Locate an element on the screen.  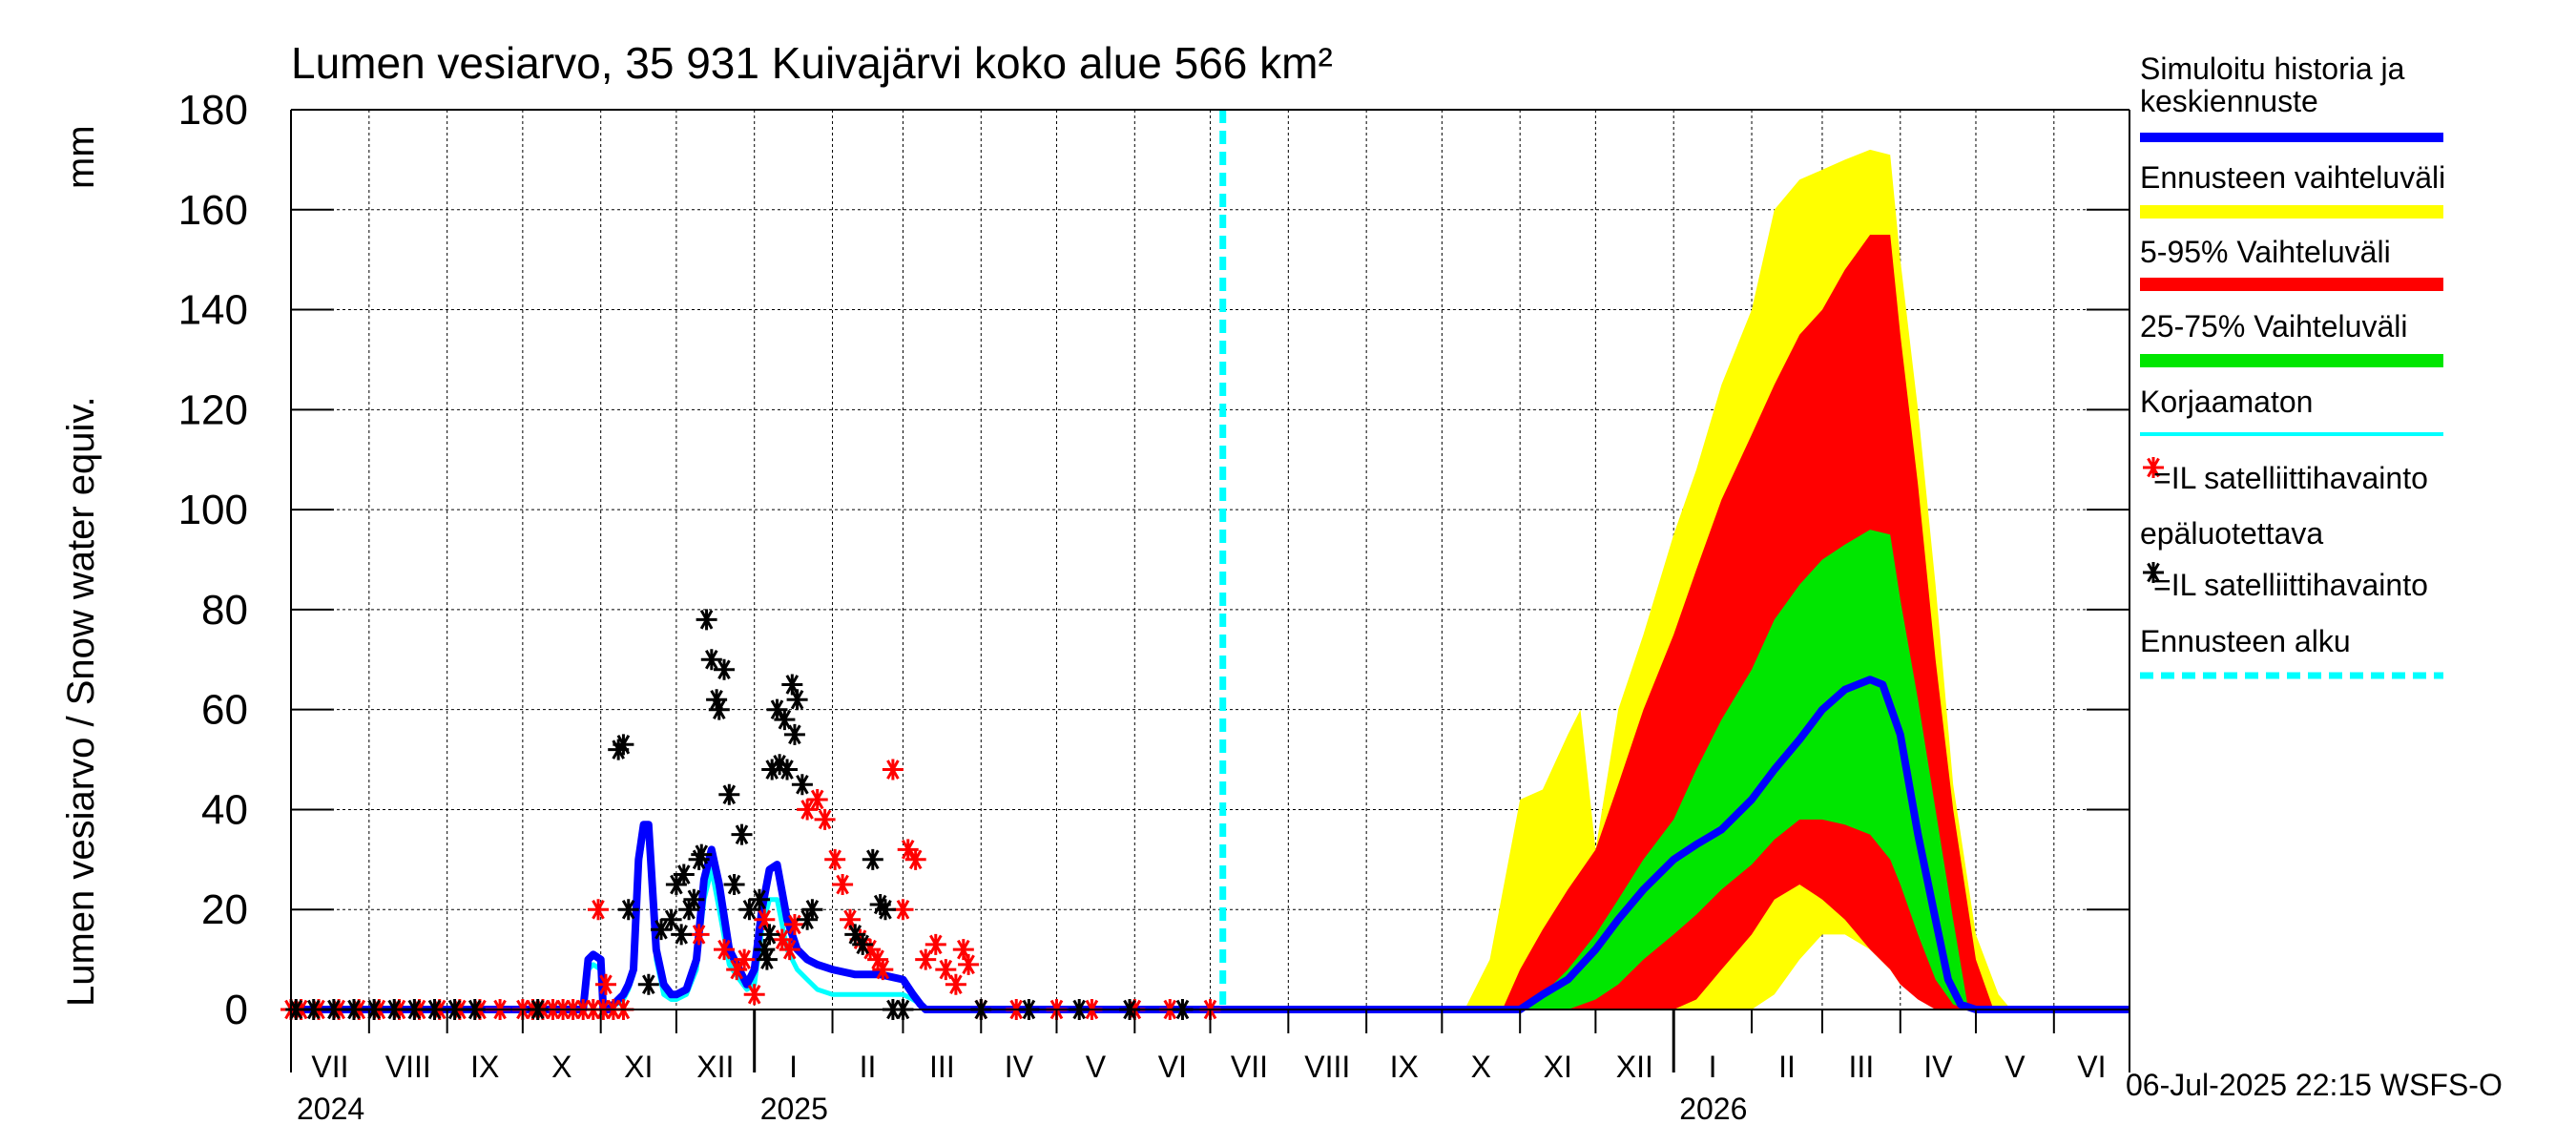
x-month-label: IX is located at coordinates (1404, 1067).